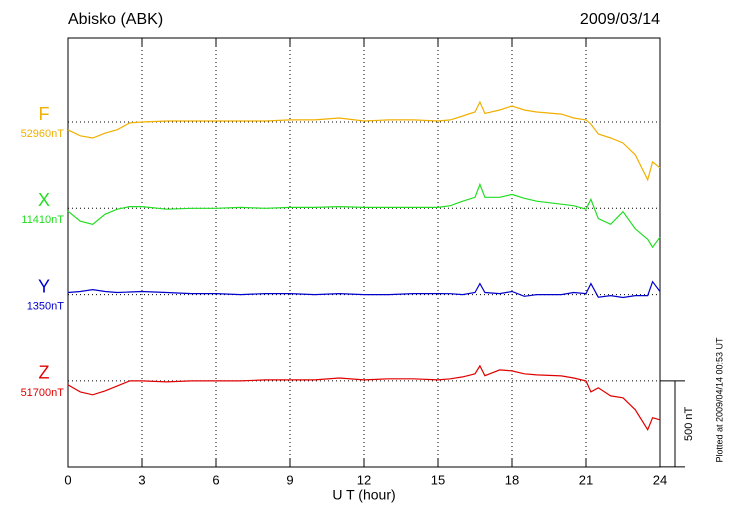 Image resolution: width=730 pixels, height=520 pixels. I want to click on series-name: F, so click(44, 114).